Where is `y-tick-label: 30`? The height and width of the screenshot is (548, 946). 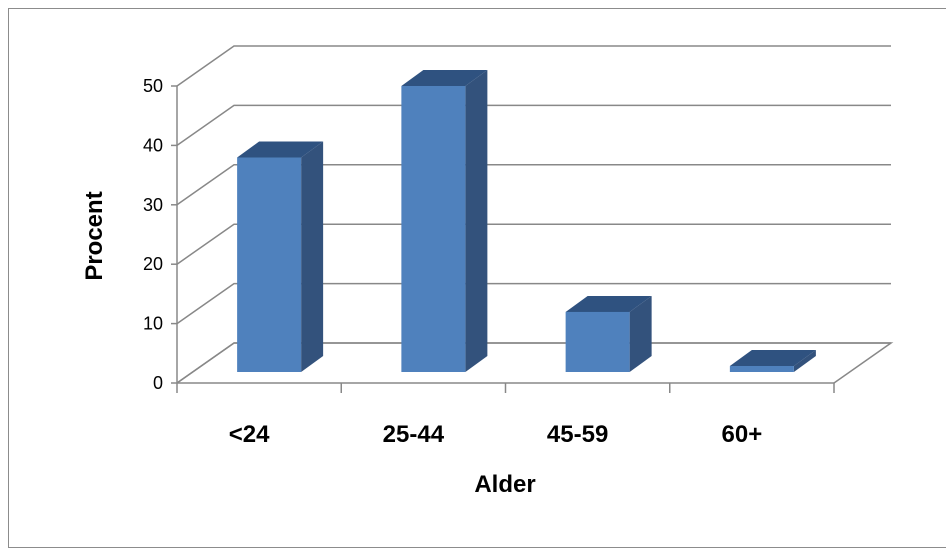
y-tick-label: 30 is located at coordinates (153, 205).